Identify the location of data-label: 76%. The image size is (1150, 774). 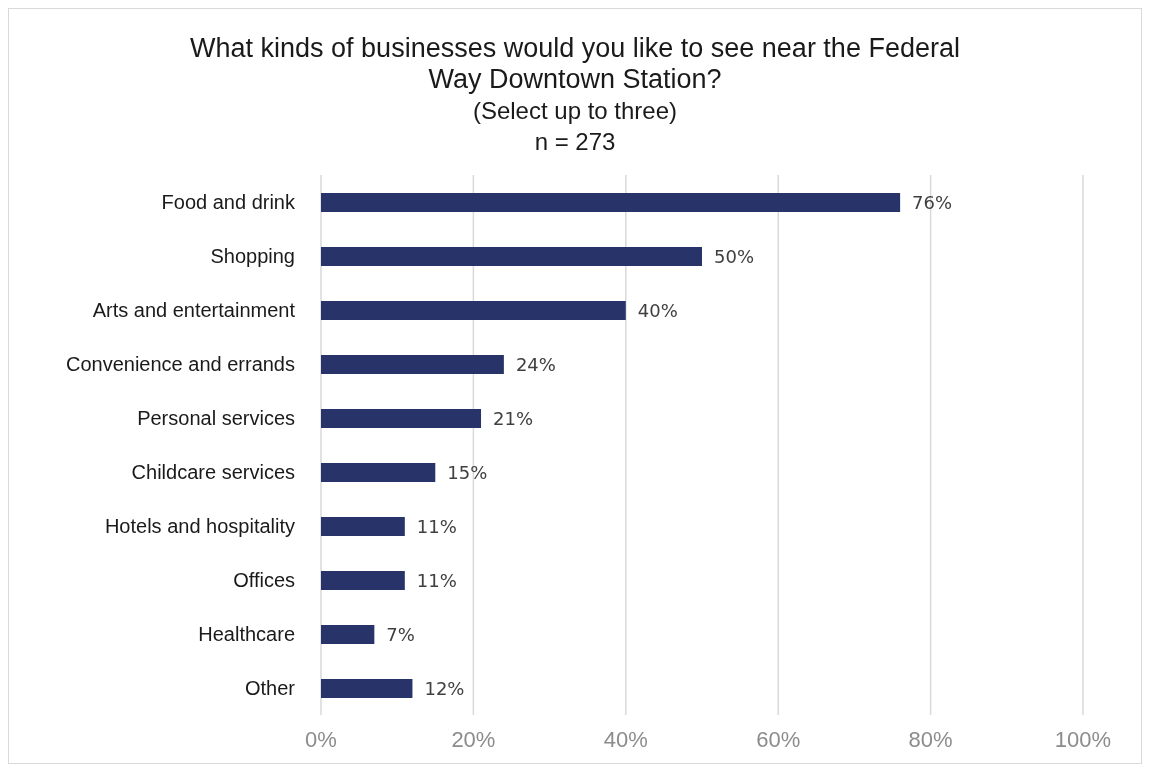
(932, 202).